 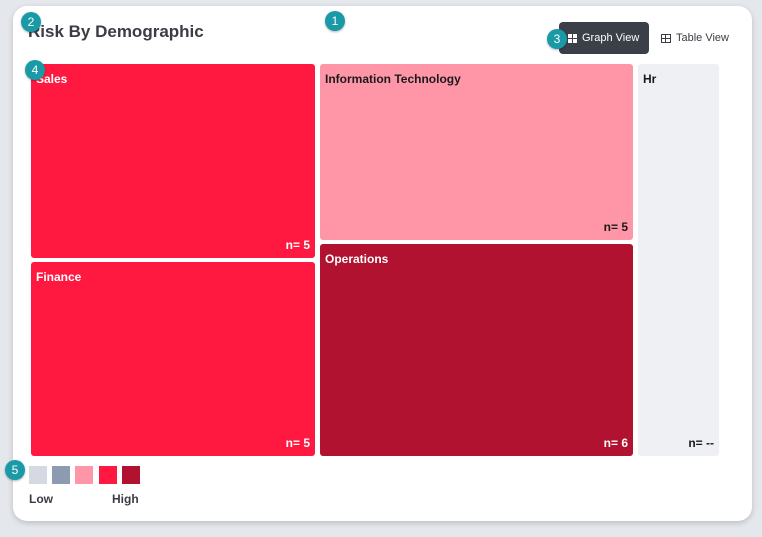 I want to click on grid-icon, so click(x=572, y=38).